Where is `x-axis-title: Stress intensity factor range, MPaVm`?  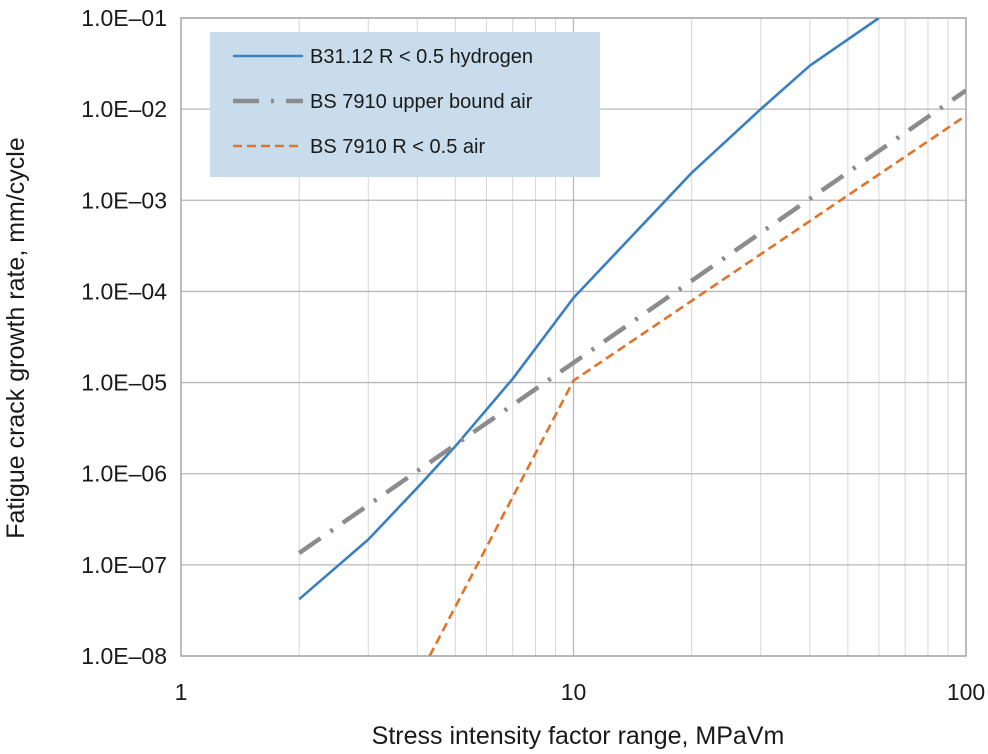
x-axis-title: Stress intensity factor range, MPaVm is located at coordinates (578, 736).